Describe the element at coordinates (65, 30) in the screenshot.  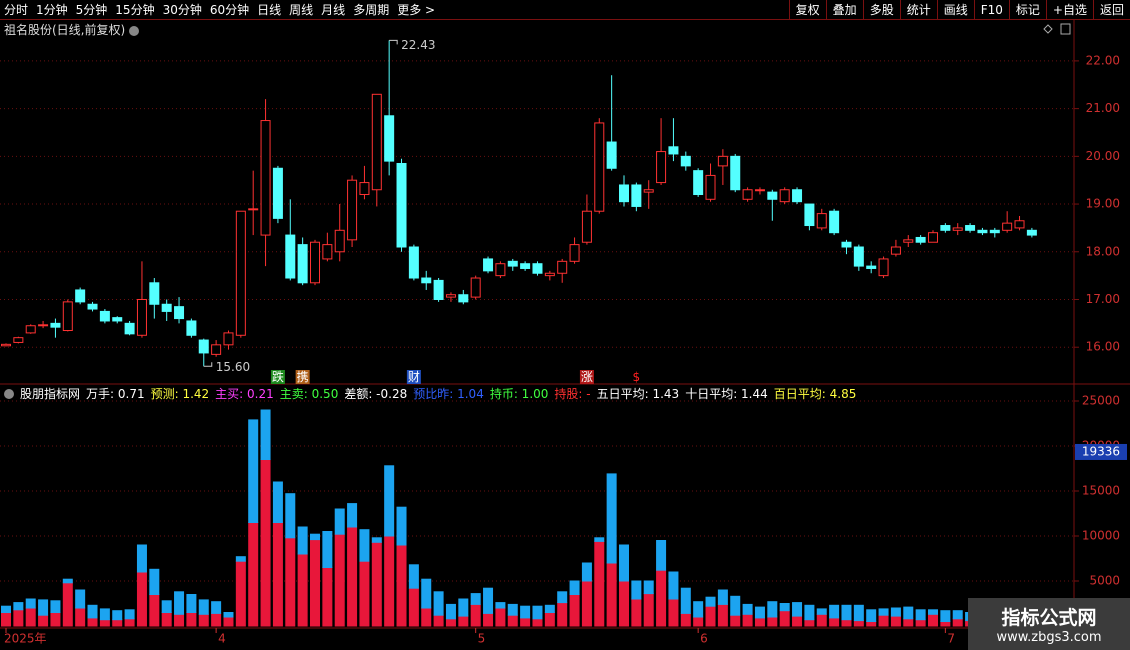
I see `chart-title: 祖名股份(日线,前复权)` at that location.